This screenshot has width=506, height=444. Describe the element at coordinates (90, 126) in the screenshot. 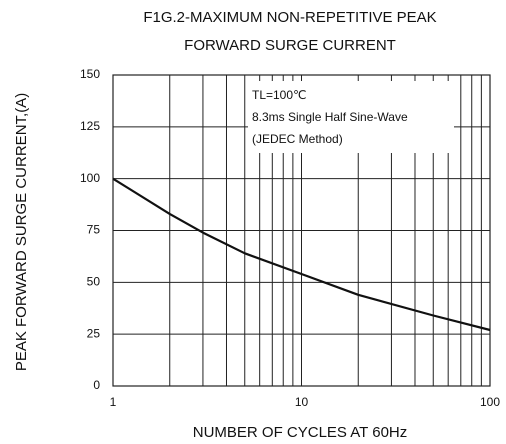

I see `y-tick-label: 125` at that location.